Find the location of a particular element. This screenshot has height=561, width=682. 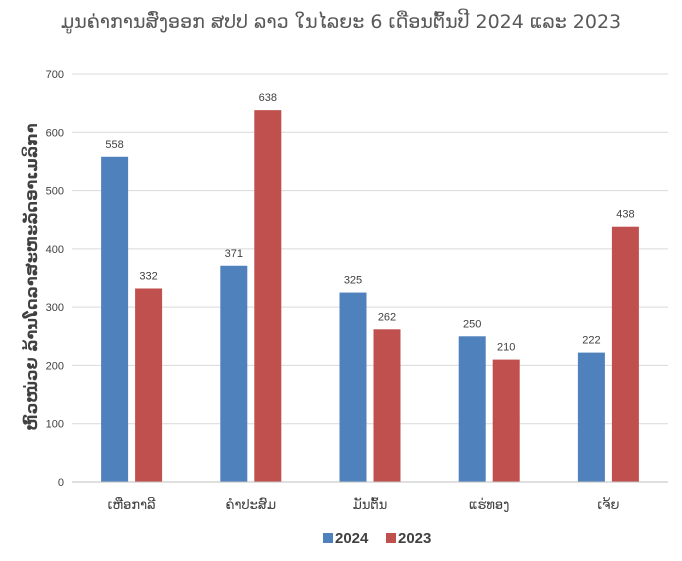

legend: 2024 2023 is located at coordinates (377, 538).